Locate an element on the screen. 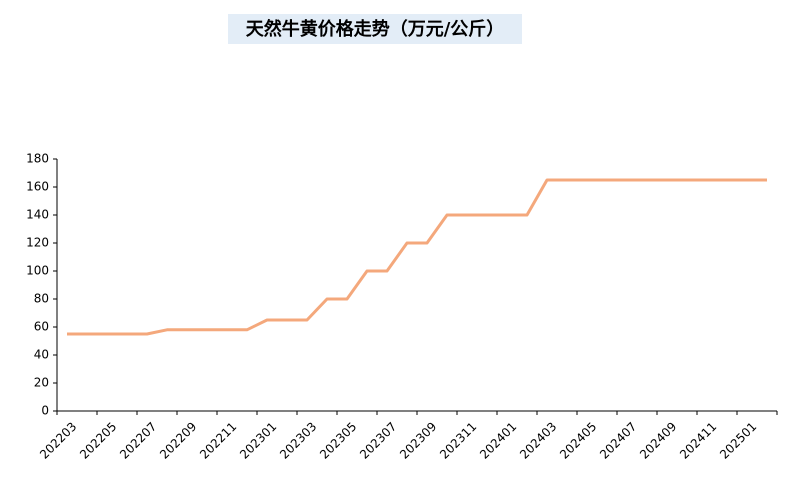 The image size is (800, 477). title-highlight is located at coordinates (375, 29).